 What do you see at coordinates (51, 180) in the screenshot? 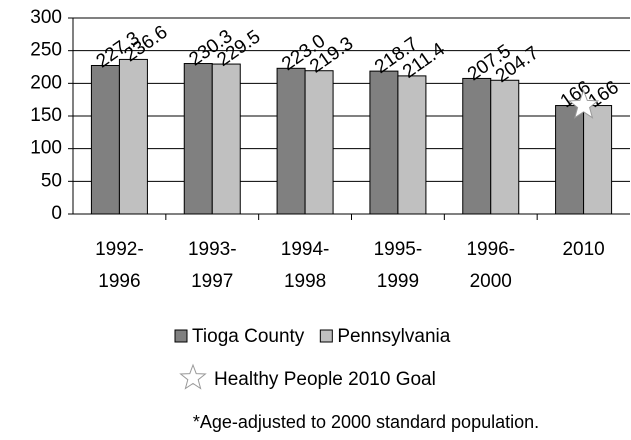
I see `y-tick-label: 50` at bounding box center [51, 180].